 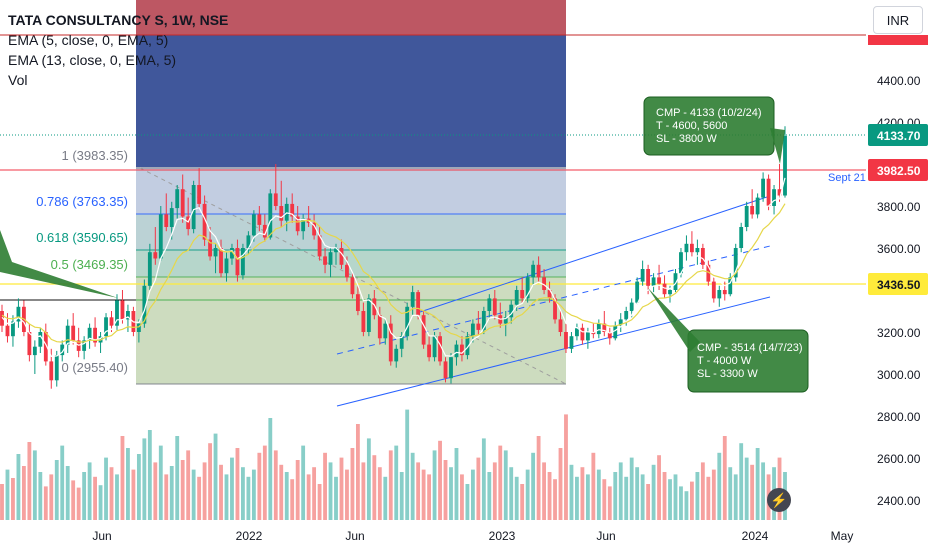 I want to click on blue-zone, so click(x=351, y=101).